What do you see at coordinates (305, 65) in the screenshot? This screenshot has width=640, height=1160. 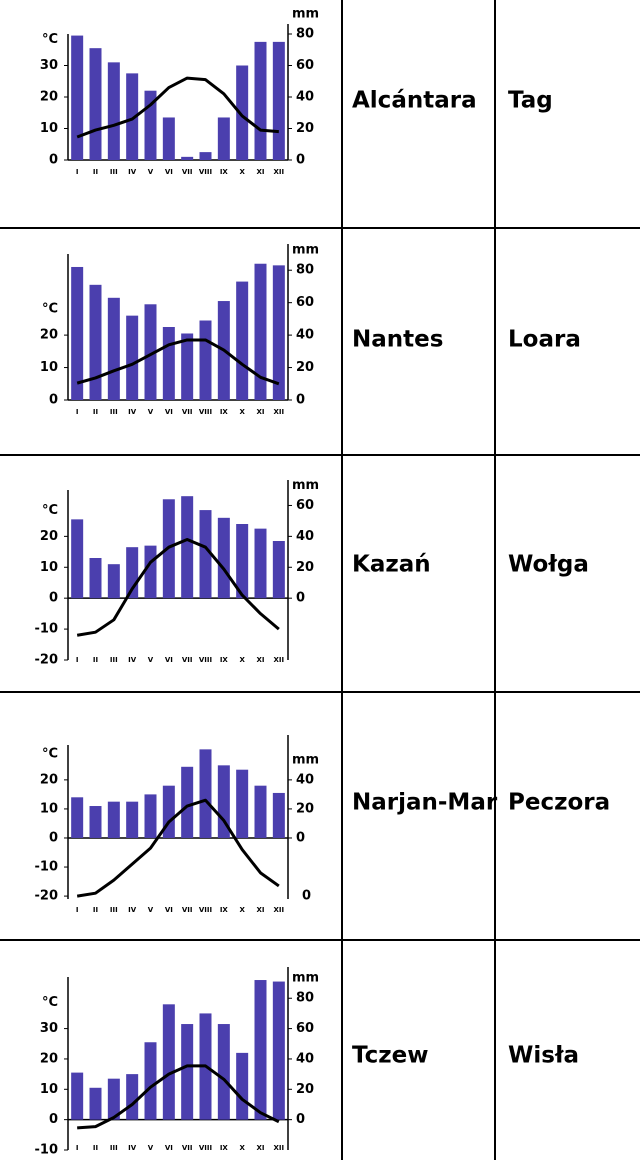 I see `y2-tick-label: 60` at bounding box center [305, 65].